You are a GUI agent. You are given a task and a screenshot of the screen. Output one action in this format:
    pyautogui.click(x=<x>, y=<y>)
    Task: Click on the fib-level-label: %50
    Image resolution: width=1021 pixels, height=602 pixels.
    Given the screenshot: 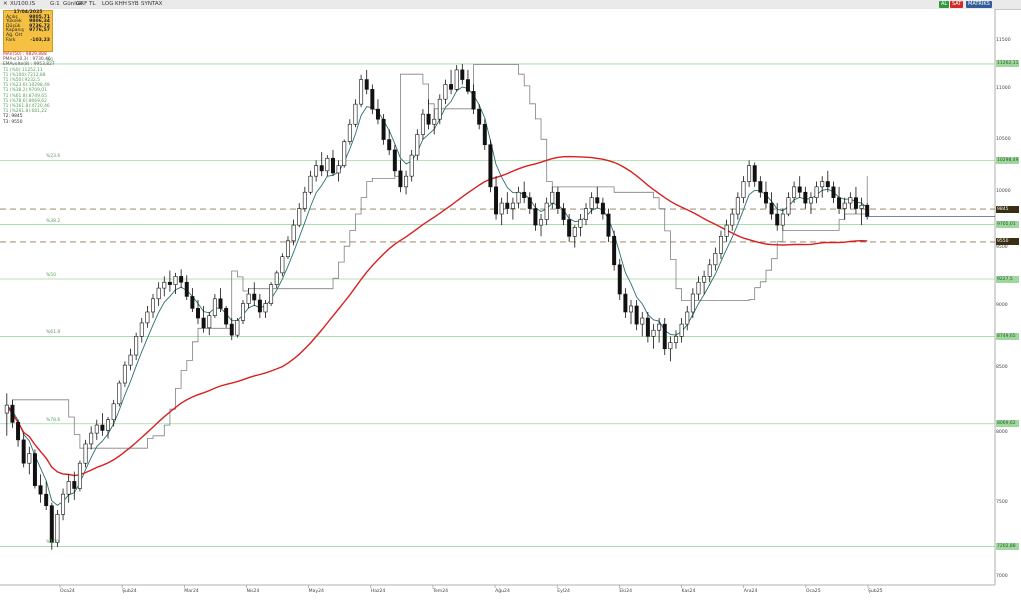 What is the action you would take?
    pyautogui.click(x=51, y=276)
    